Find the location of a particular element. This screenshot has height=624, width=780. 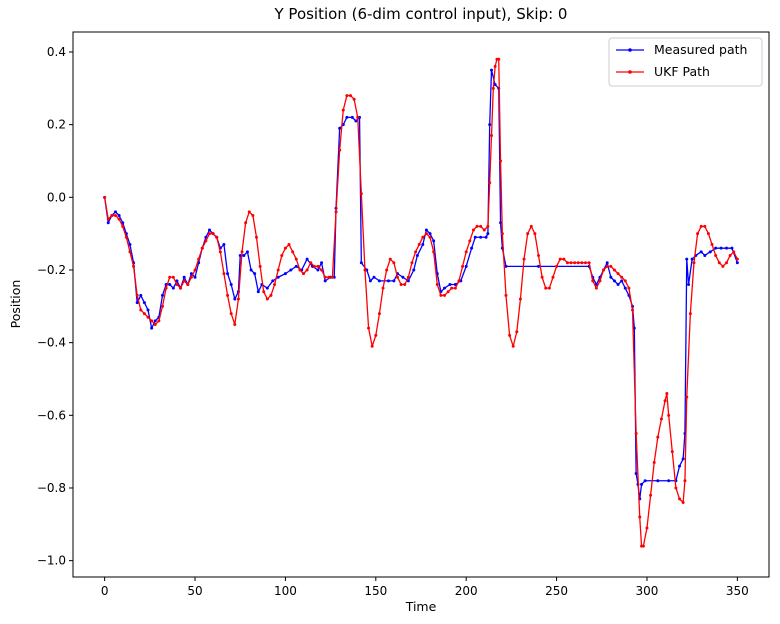

legend-label-ukf: UKF Path is located at coordinates (682, 71).